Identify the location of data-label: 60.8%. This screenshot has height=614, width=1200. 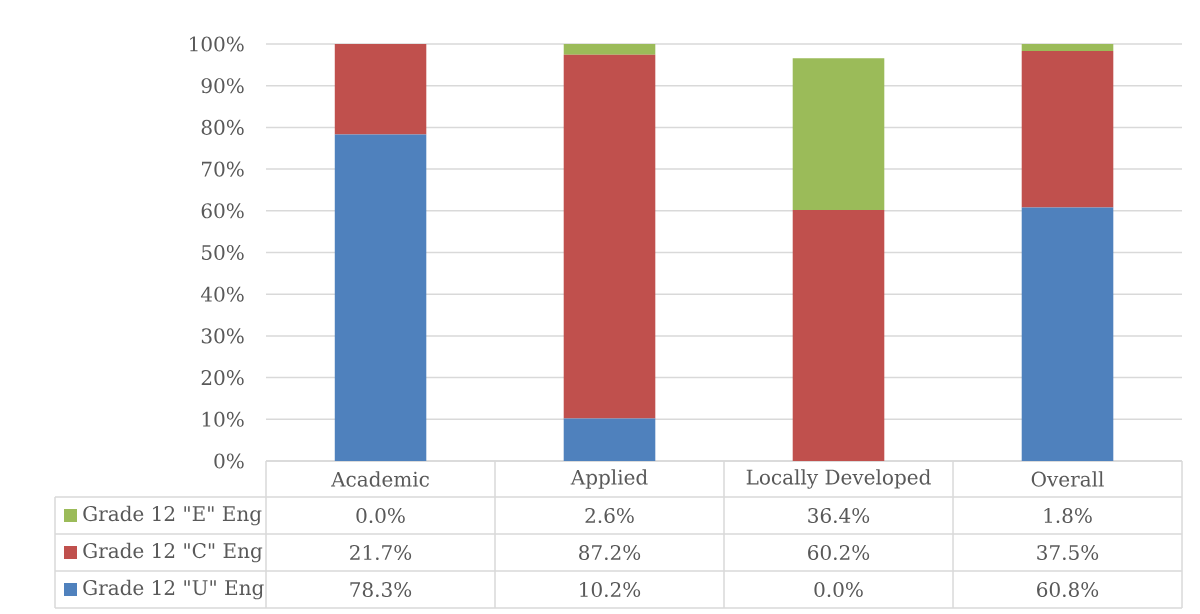
(1068, 589).